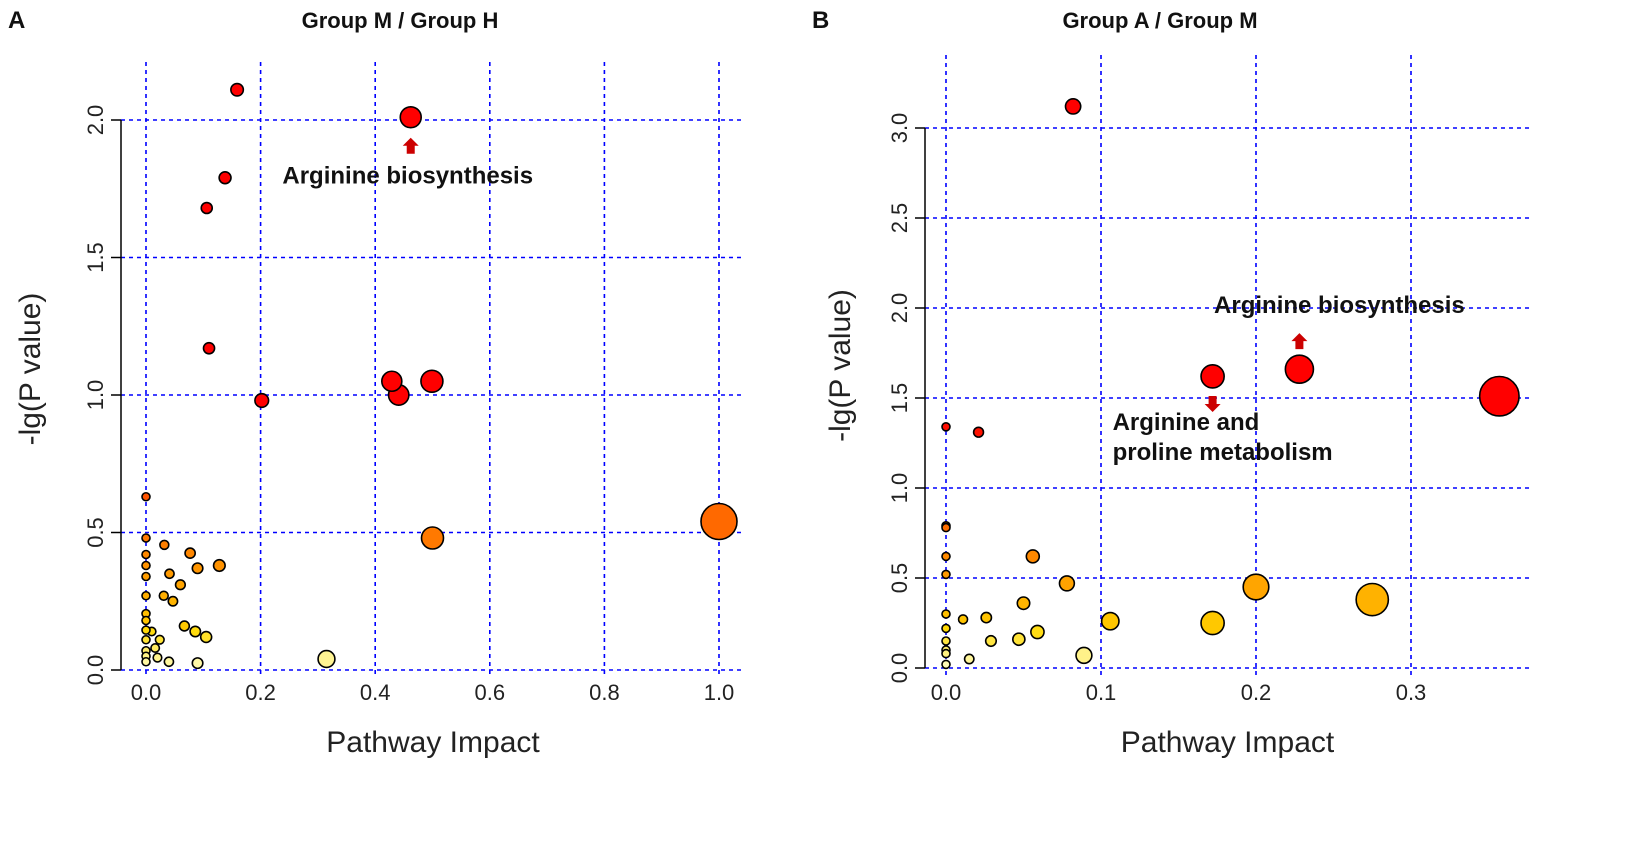 Image resolution: width=1650 pixels, height=849 pixels. Describe the element at coordinates (1186, 422) in the screenshot. I see `annotation-label: Arginine and` at that location.